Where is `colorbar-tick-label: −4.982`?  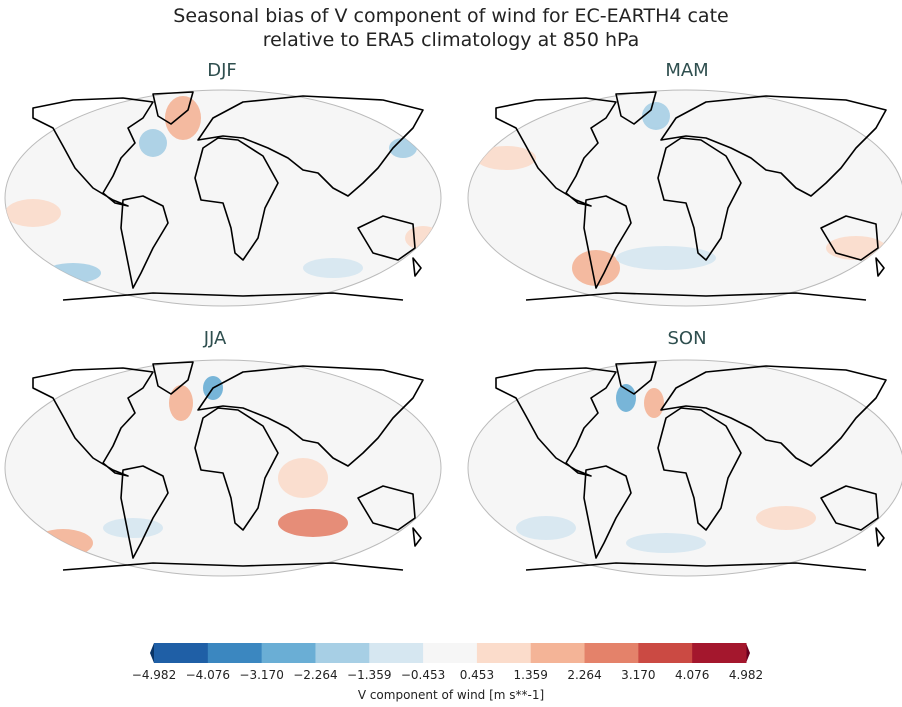
colorbar-tick-label: −4.982 is located at coordinates (154, 675).